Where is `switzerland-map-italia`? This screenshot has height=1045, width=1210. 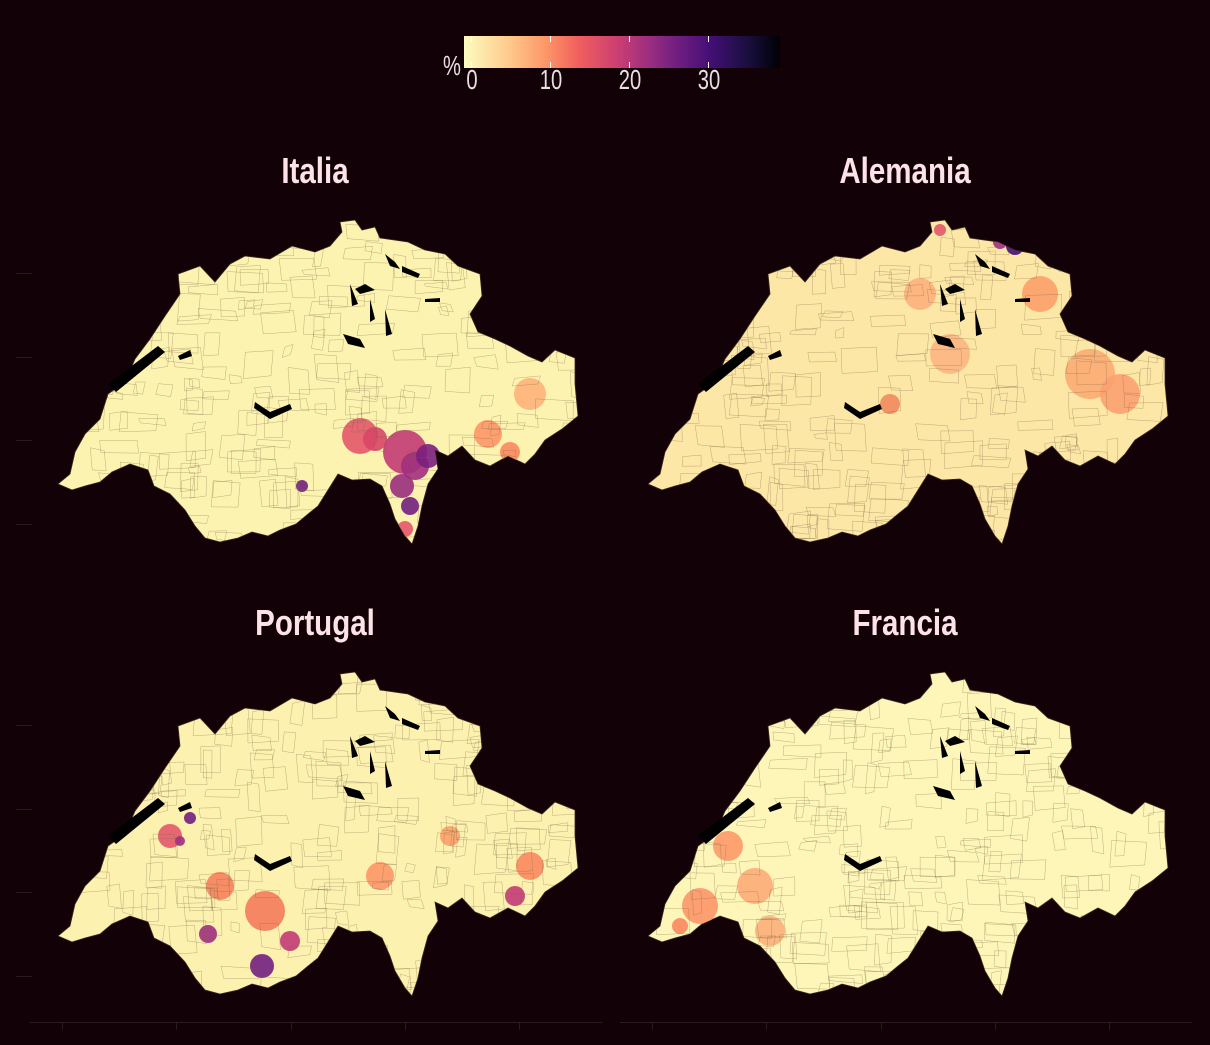 switzerland-map-italia is located at coordinates (318, 382).